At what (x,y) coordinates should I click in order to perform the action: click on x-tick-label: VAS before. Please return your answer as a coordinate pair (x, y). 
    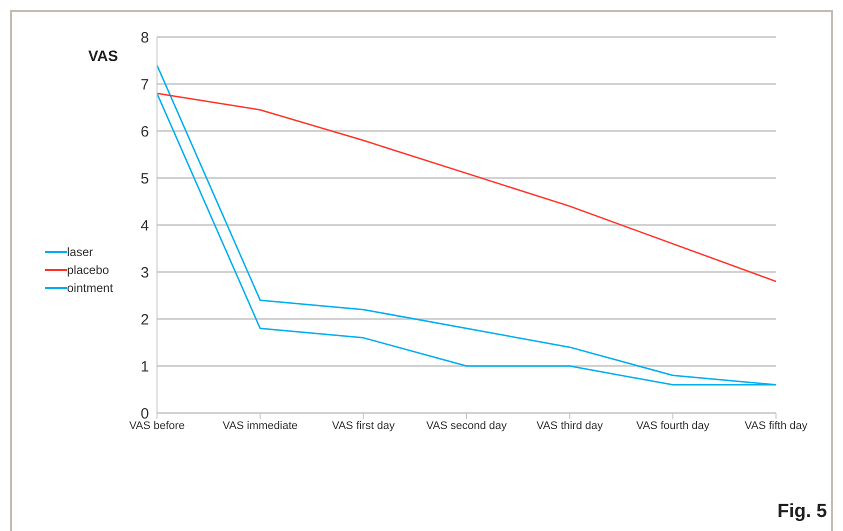
    Looking at the image, I should click on (157, 426).